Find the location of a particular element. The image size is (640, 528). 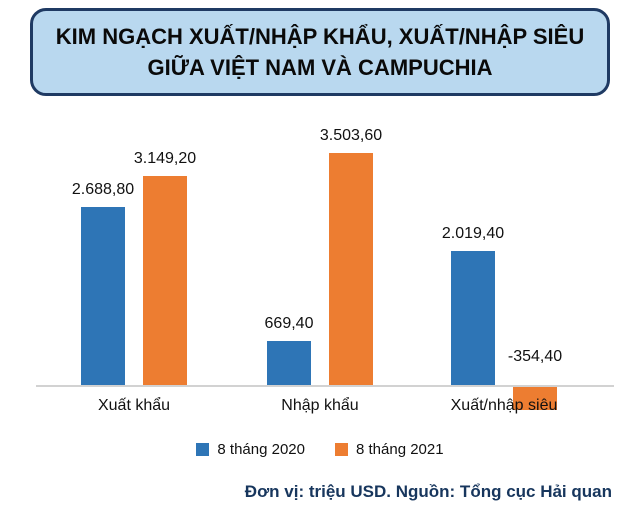

value-label: 3.149,20 is located at coordinates (165, 159).